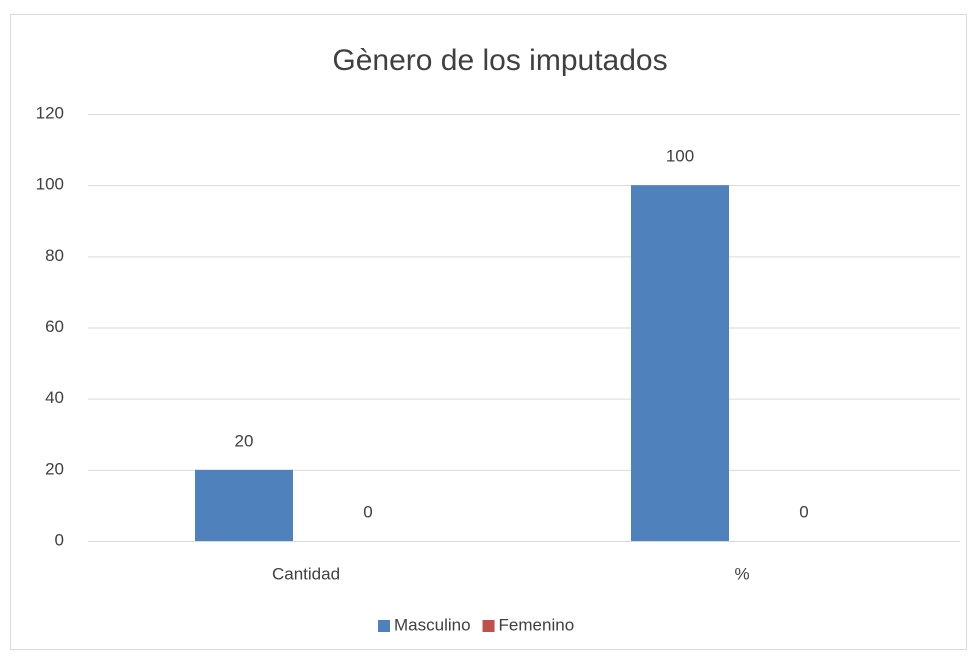  I want to click on legend-label: Femenino, so click(537, 624).